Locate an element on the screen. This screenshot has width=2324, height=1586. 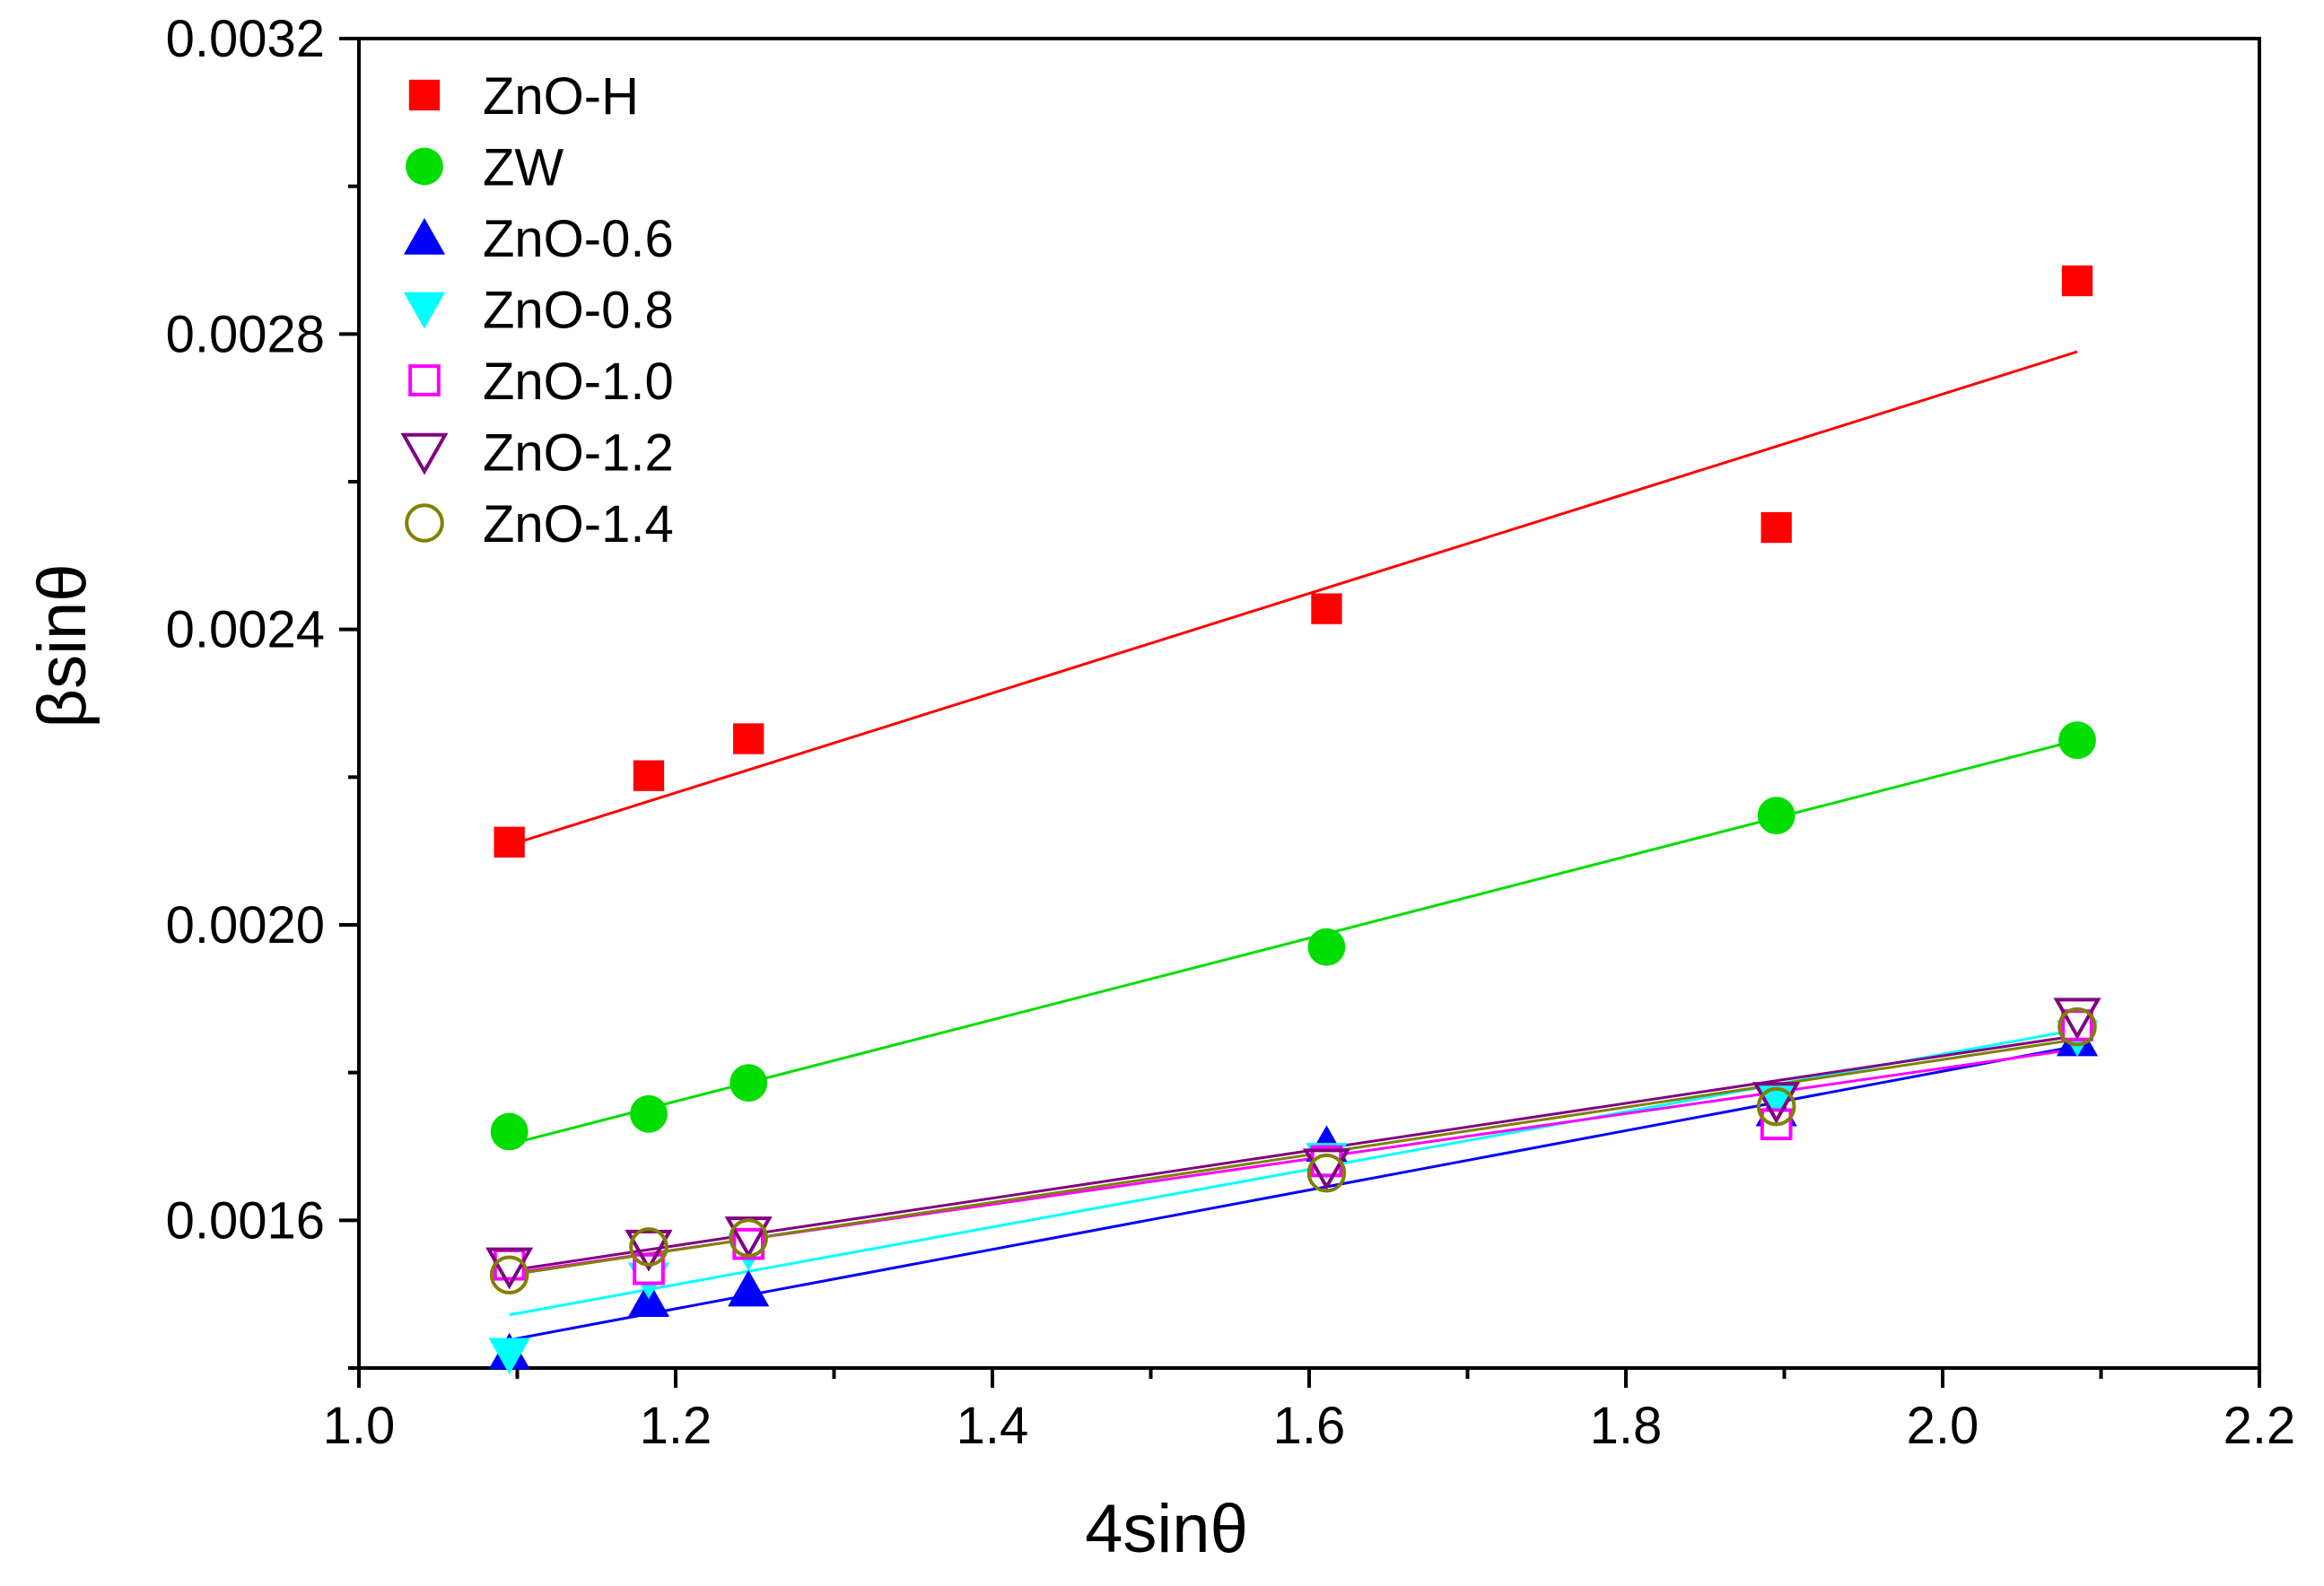
x-tick-label: 1.4 is located at coordinates (993, 1426).